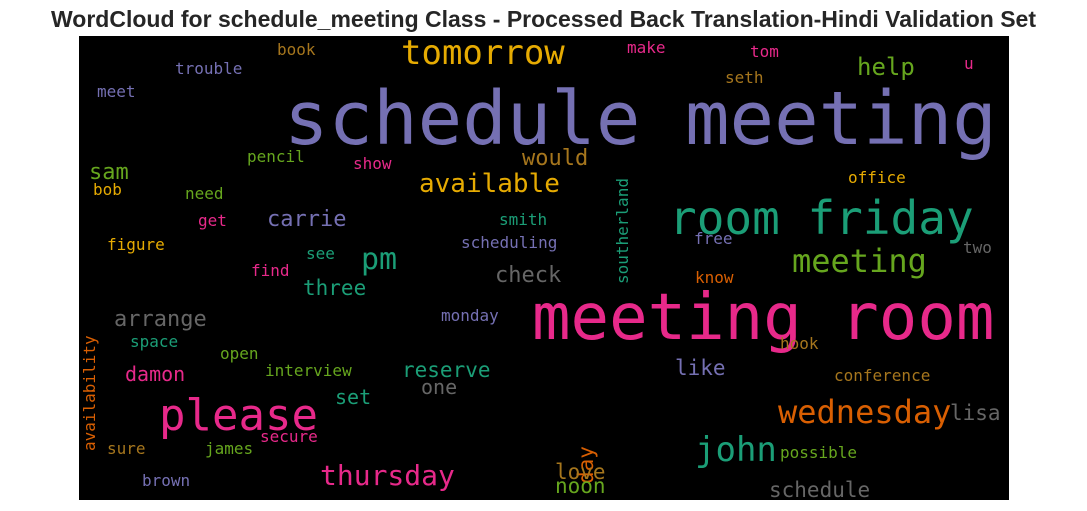  Describe the element at coordinates (700, 368) in the screenshot. I see `wordcloud-word-like: like` at that location.